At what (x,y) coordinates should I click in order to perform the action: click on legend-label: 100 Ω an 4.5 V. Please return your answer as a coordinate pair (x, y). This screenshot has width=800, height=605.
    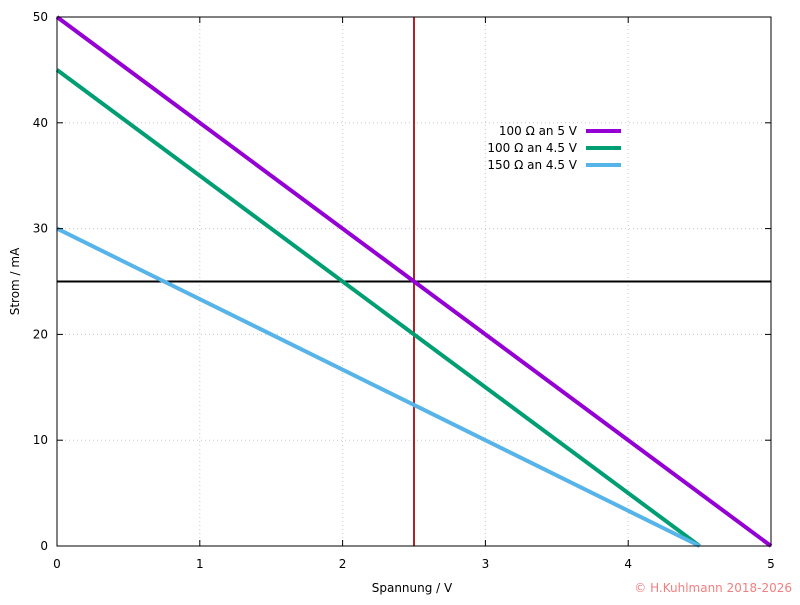
    Looking at the image, I should click on (532, 148).